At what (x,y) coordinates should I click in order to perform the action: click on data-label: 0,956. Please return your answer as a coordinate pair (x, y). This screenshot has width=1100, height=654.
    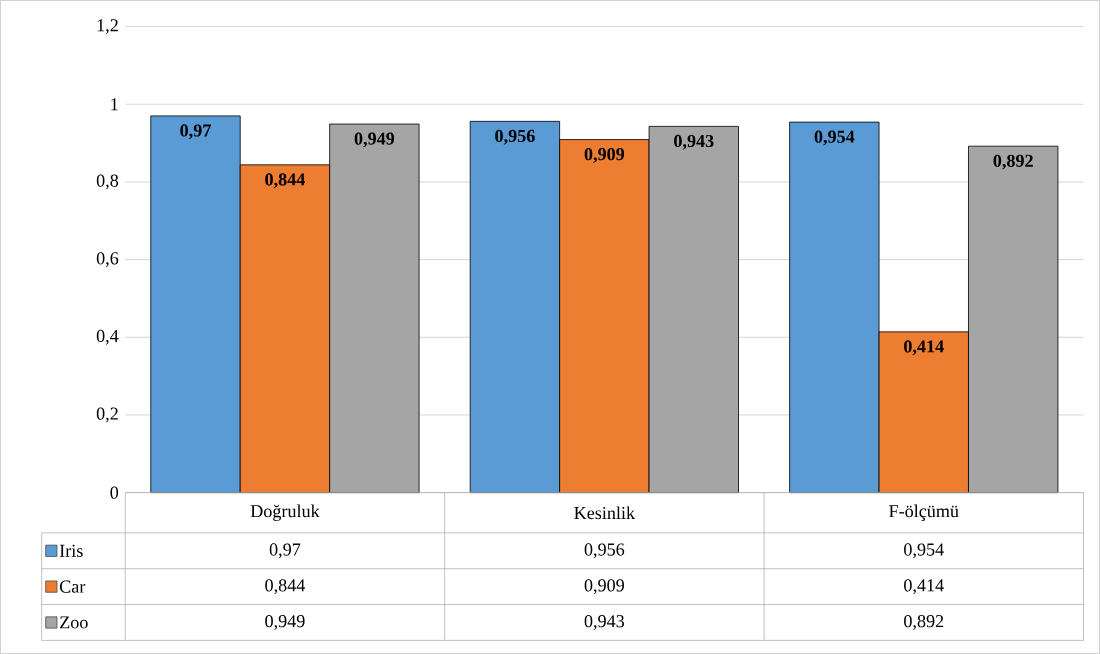
    Looking at the image, I should click on (604, 551).